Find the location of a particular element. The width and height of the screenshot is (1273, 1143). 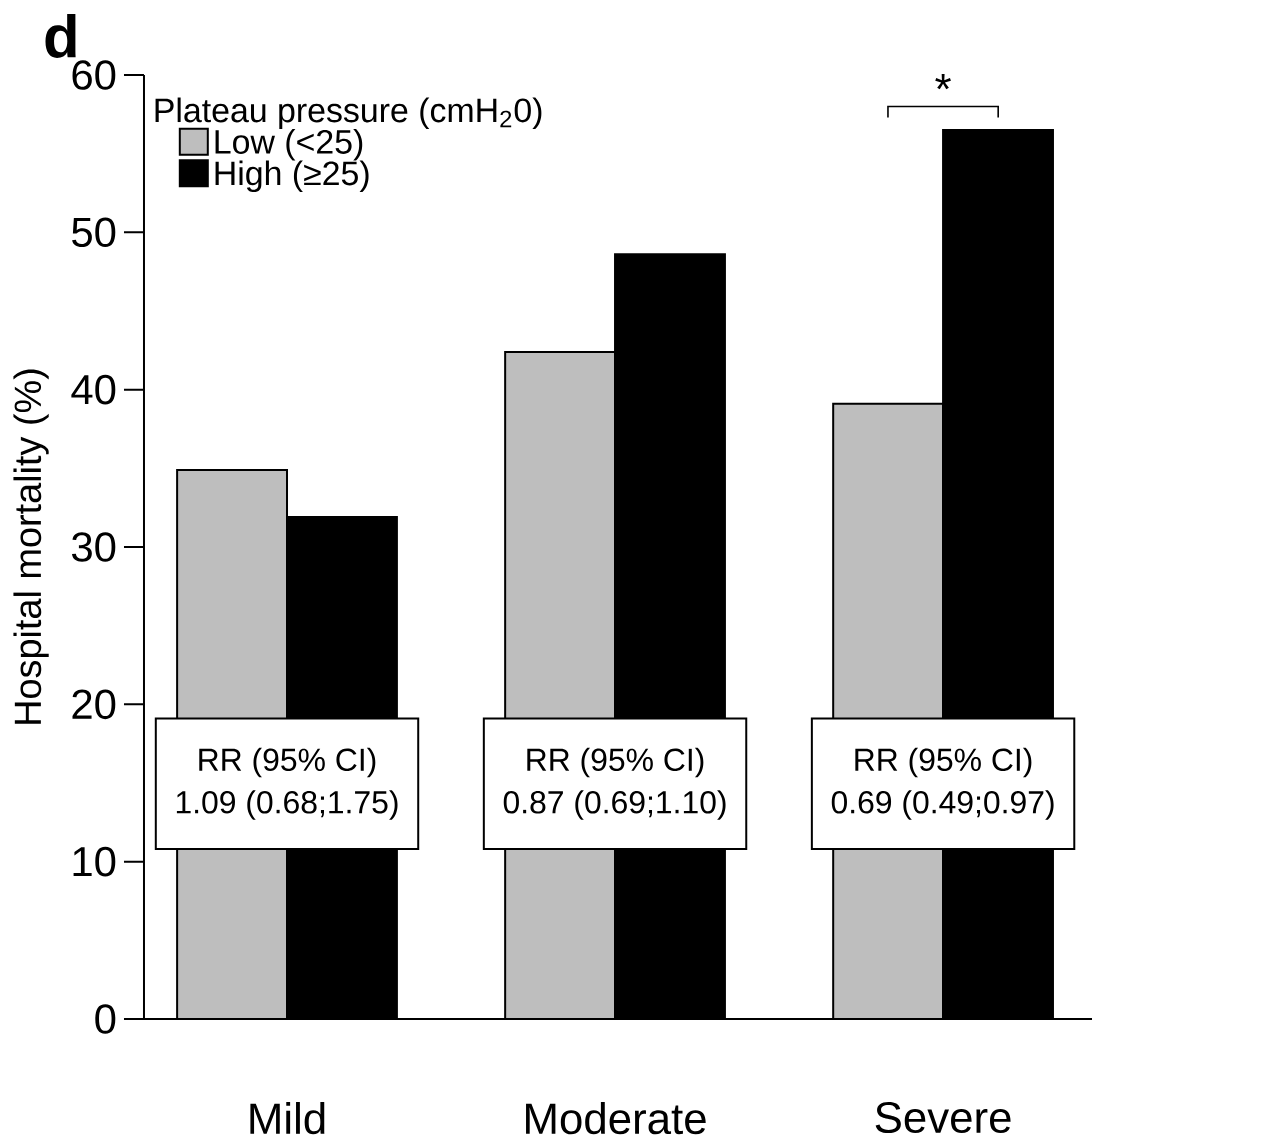

y-tick-label: 10 is located at coordinates (94, 861).